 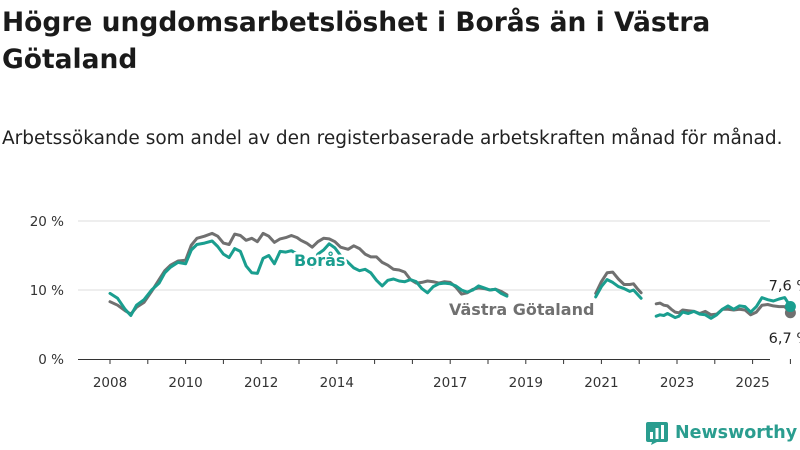 I want to click on end-marker-boras, so click(x=790, y=307).